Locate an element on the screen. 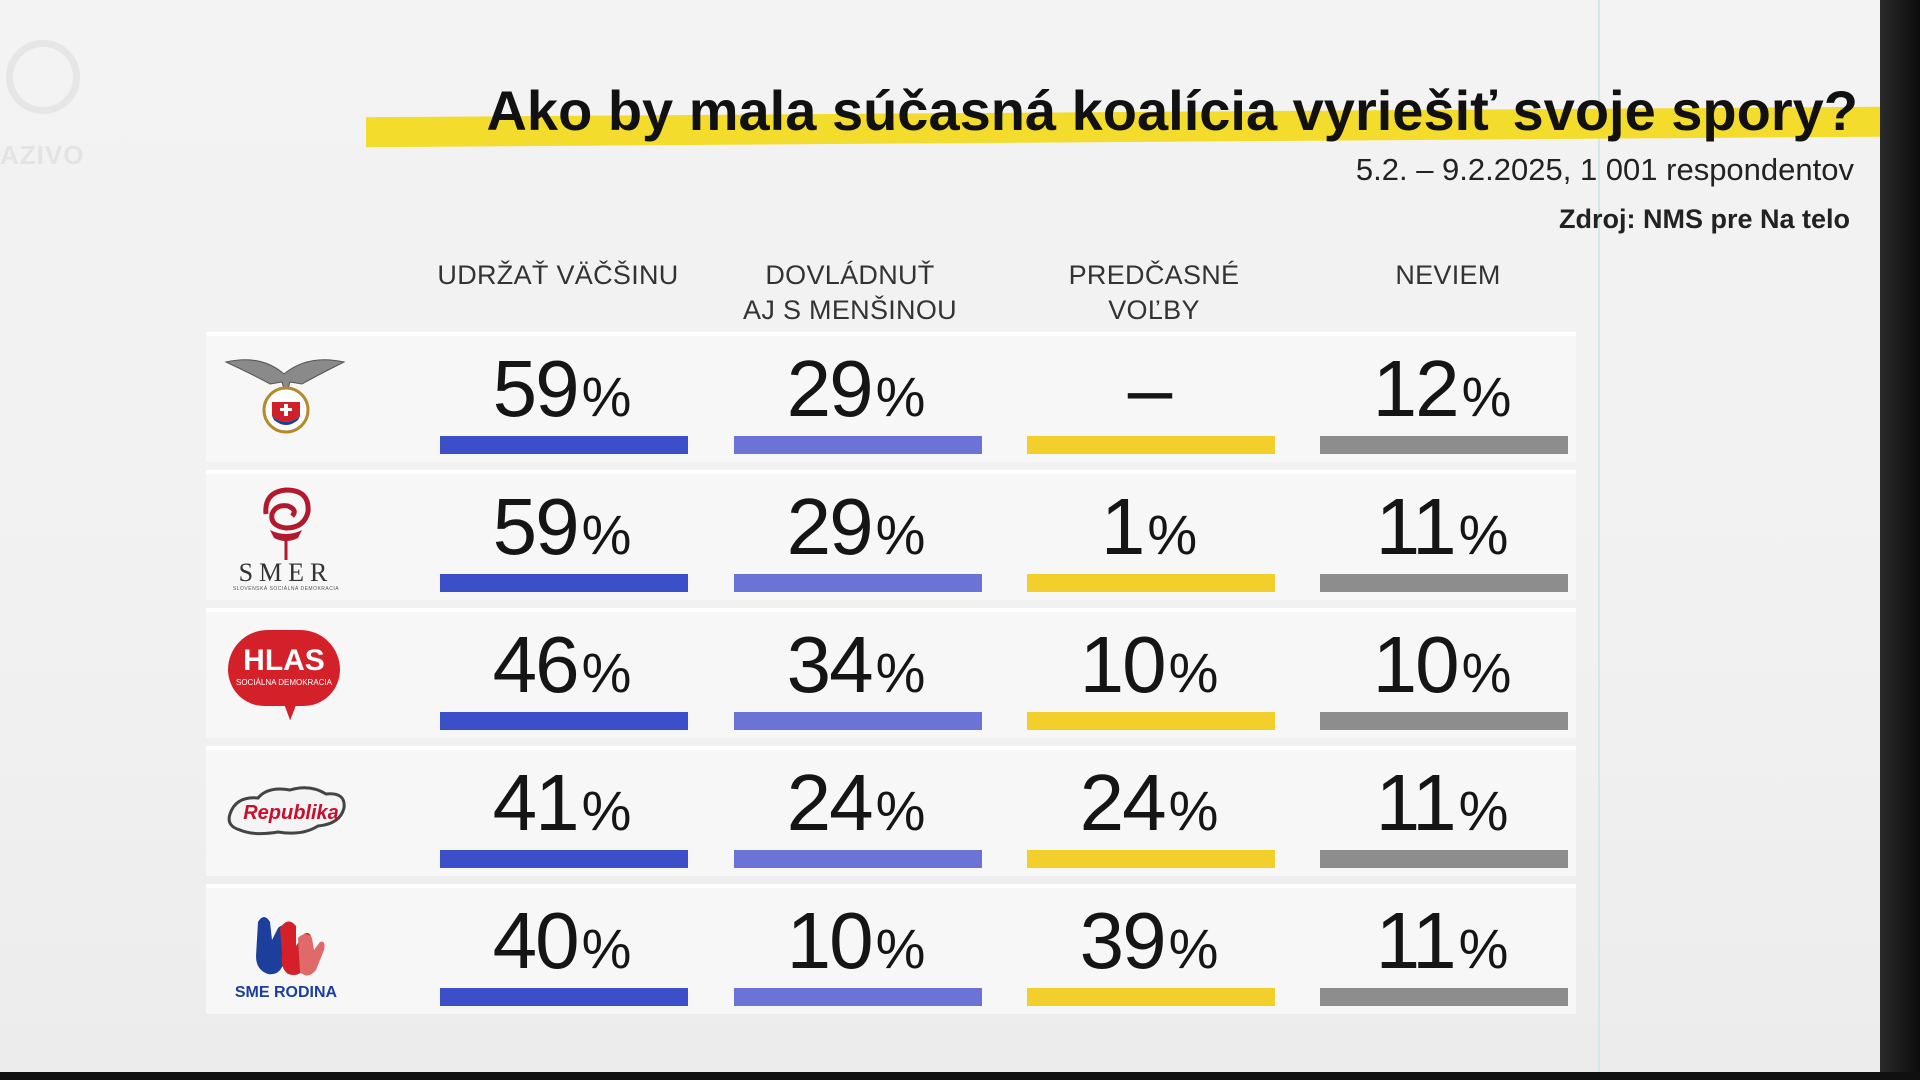  value-cell-predcasne: 24% is located at coordinates (1149, 813).